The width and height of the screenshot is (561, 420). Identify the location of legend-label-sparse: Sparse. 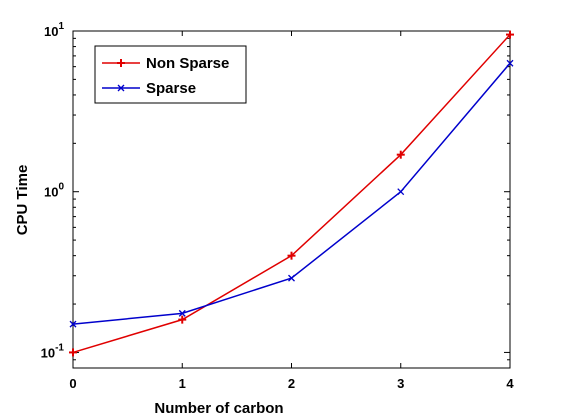
(171, 88).